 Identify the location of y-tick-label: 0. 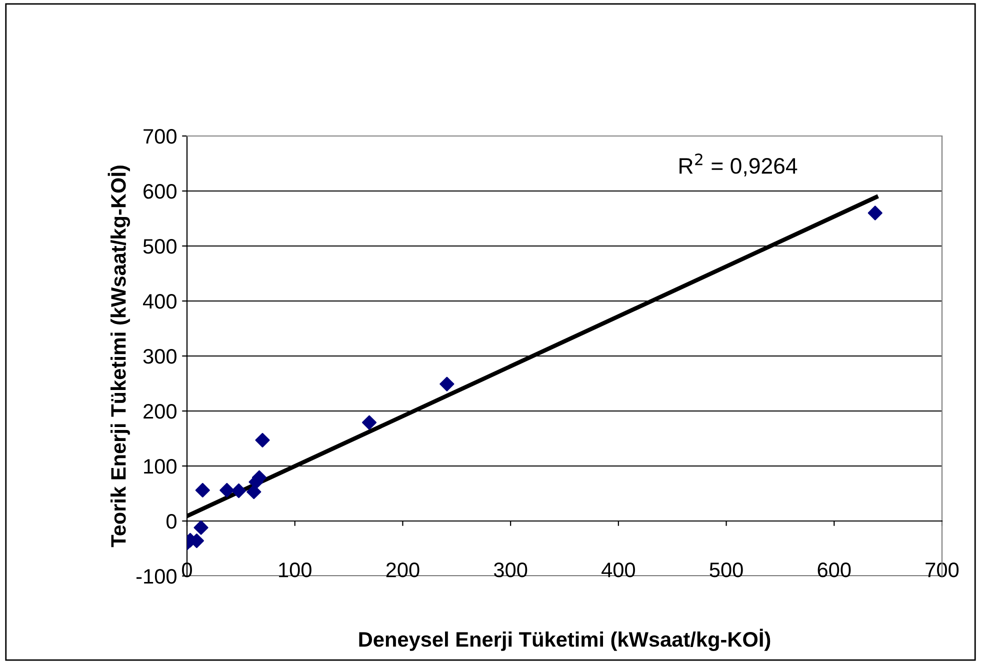
(171, 521).